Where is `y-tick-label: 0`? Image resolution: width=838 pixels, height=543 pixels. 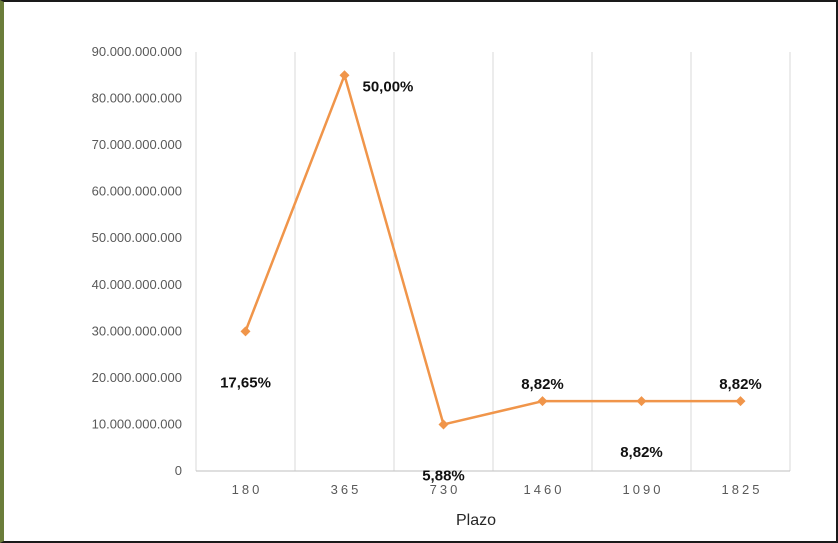
y-tick-label: 0 is located at coordinates (178, 470).